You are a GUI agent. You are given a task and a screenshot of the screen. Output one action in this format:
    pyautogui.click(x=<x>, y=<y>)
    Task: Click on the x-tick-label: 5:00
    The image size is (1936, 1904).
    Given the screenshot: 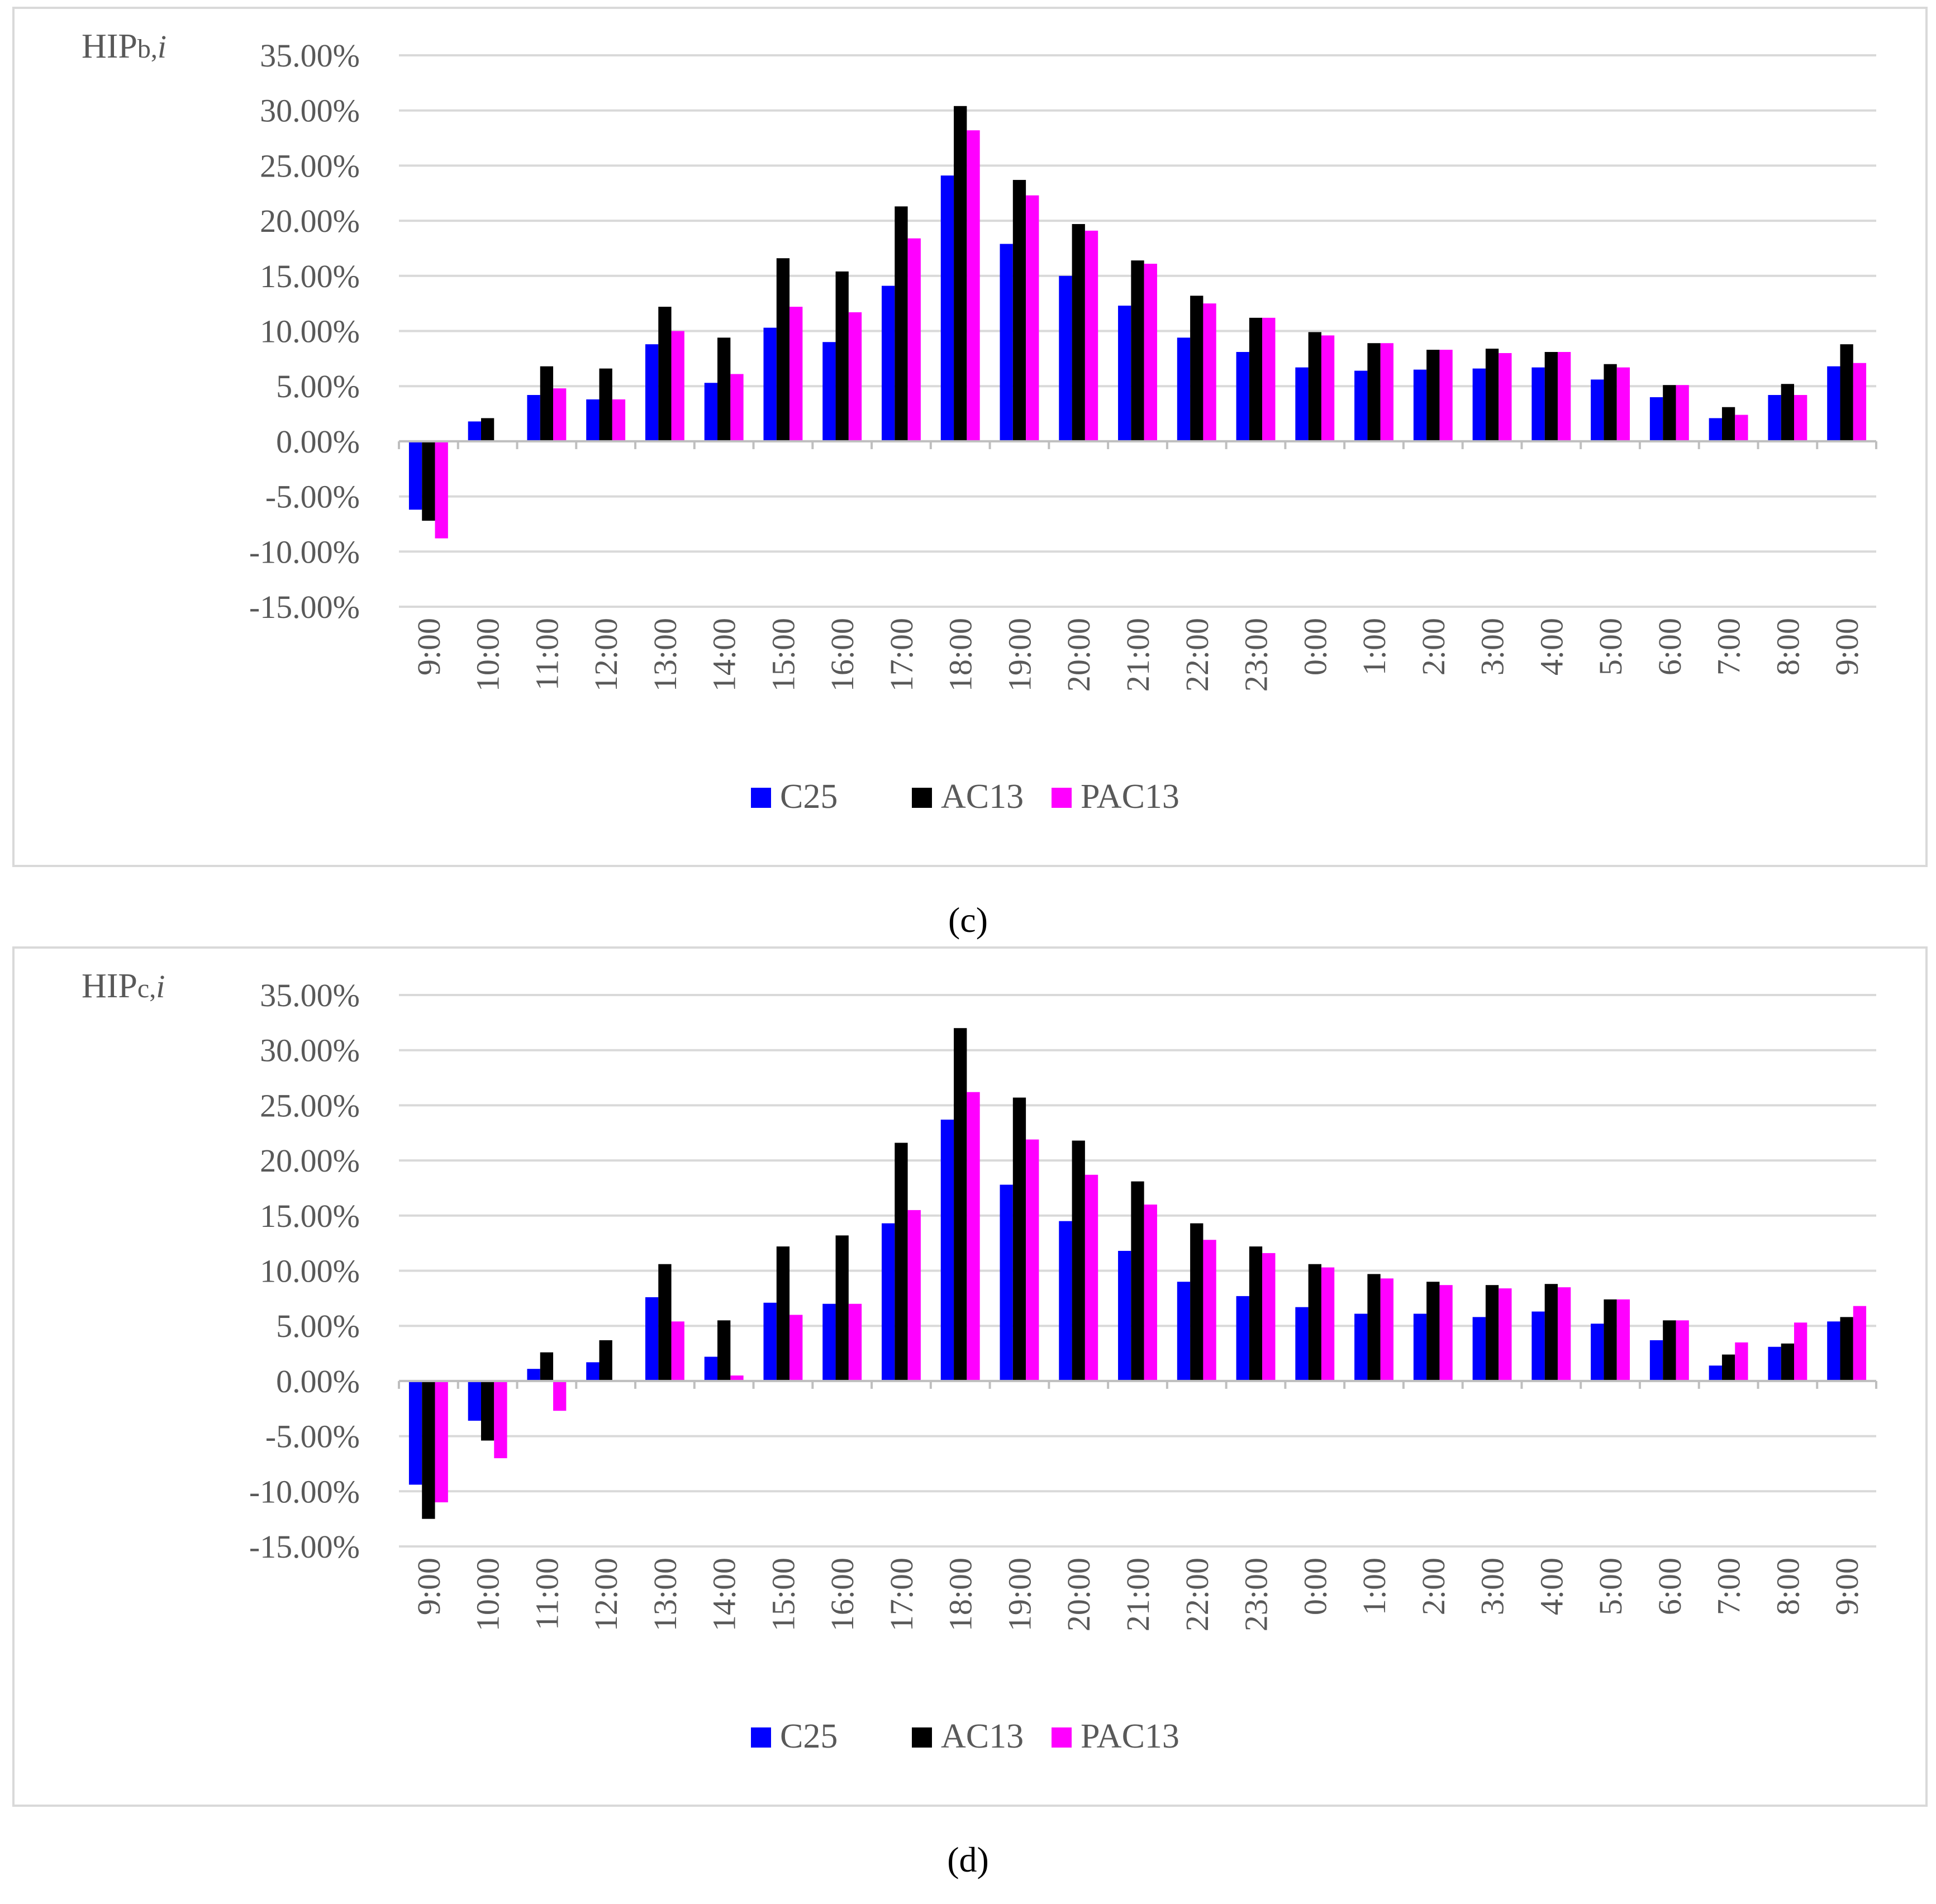 What is the action you would take?
    pyautogui.click(x=1611, y=646)
    